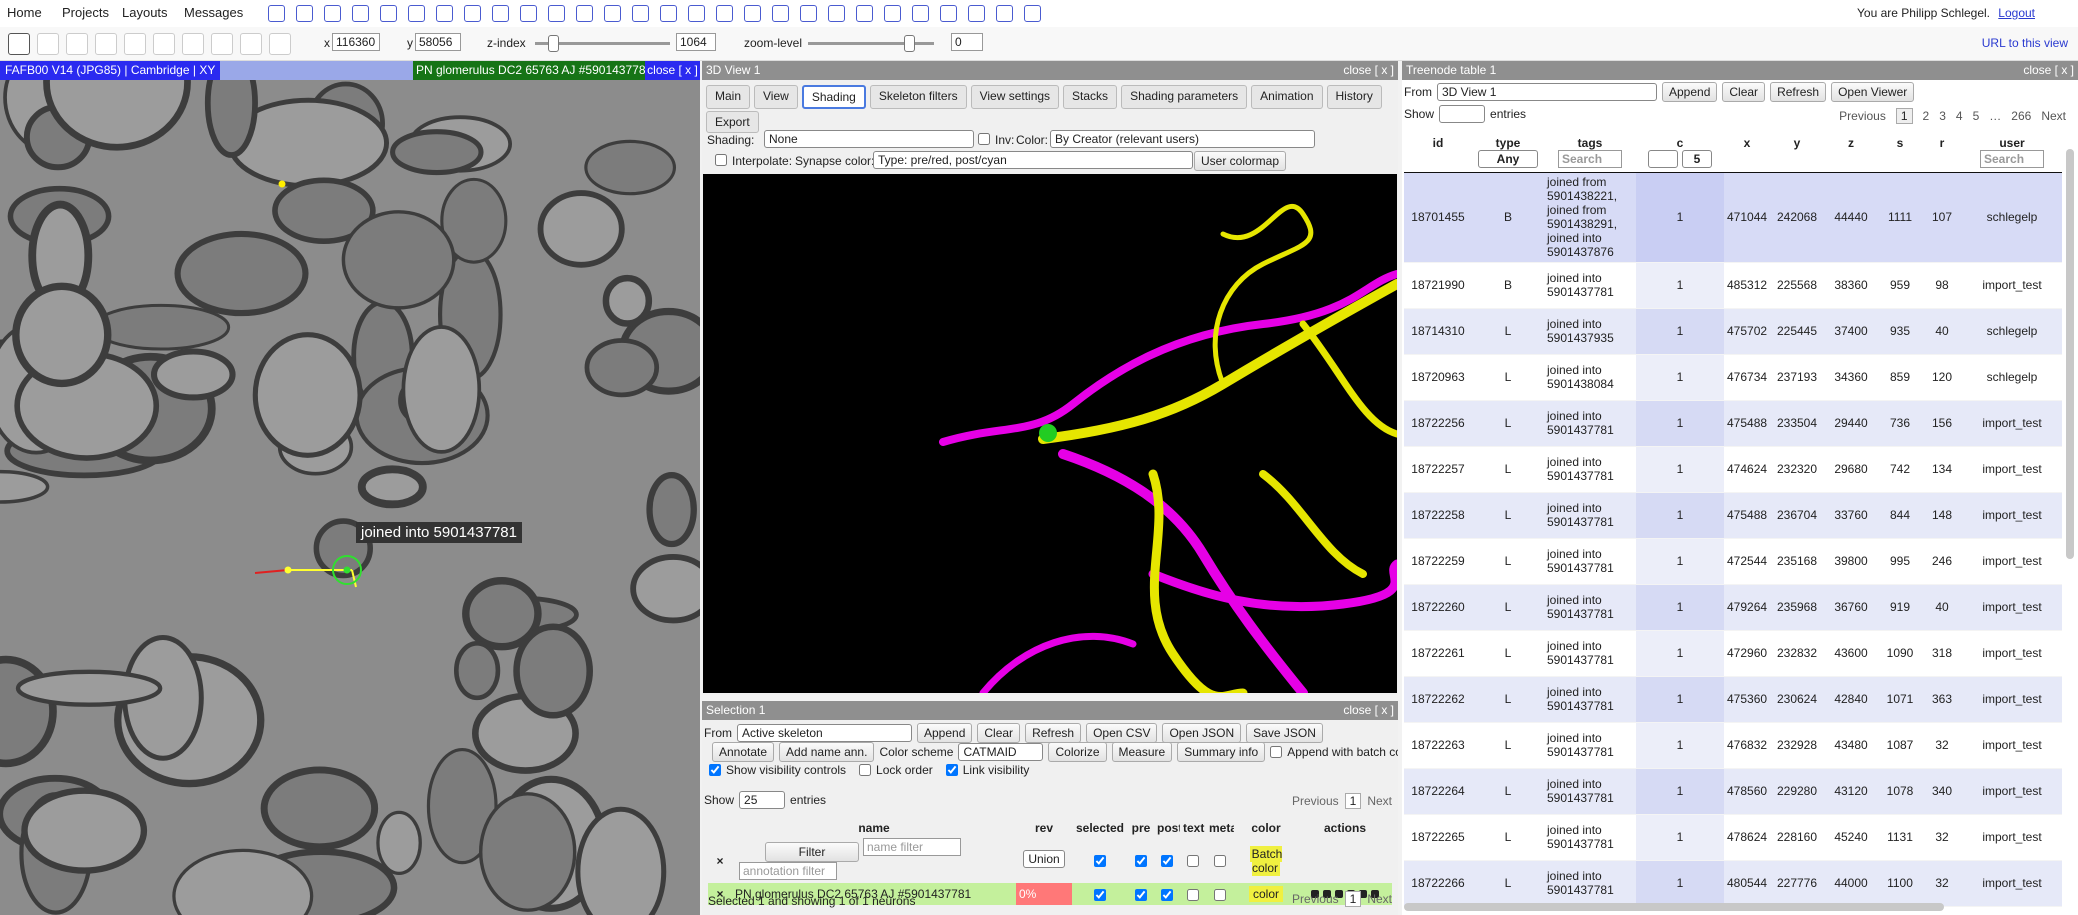 This screenshot has height=915, width=2078. Describe the element at coordinates (833, 97) in the screenshot. I see `tab: Shading` at that location.